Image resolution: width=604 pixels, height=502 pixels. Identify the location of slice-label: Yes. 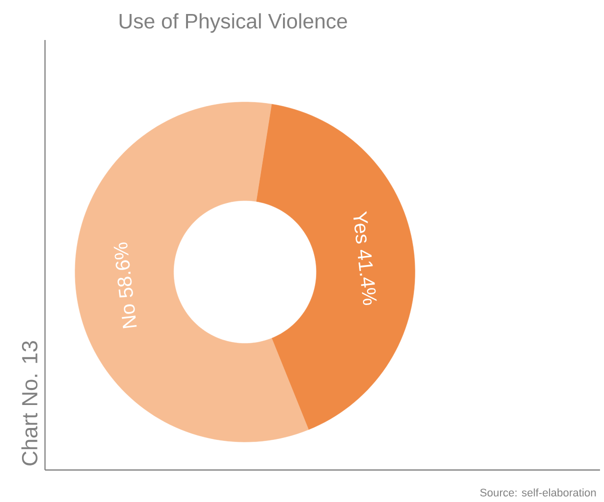
(360, 227).